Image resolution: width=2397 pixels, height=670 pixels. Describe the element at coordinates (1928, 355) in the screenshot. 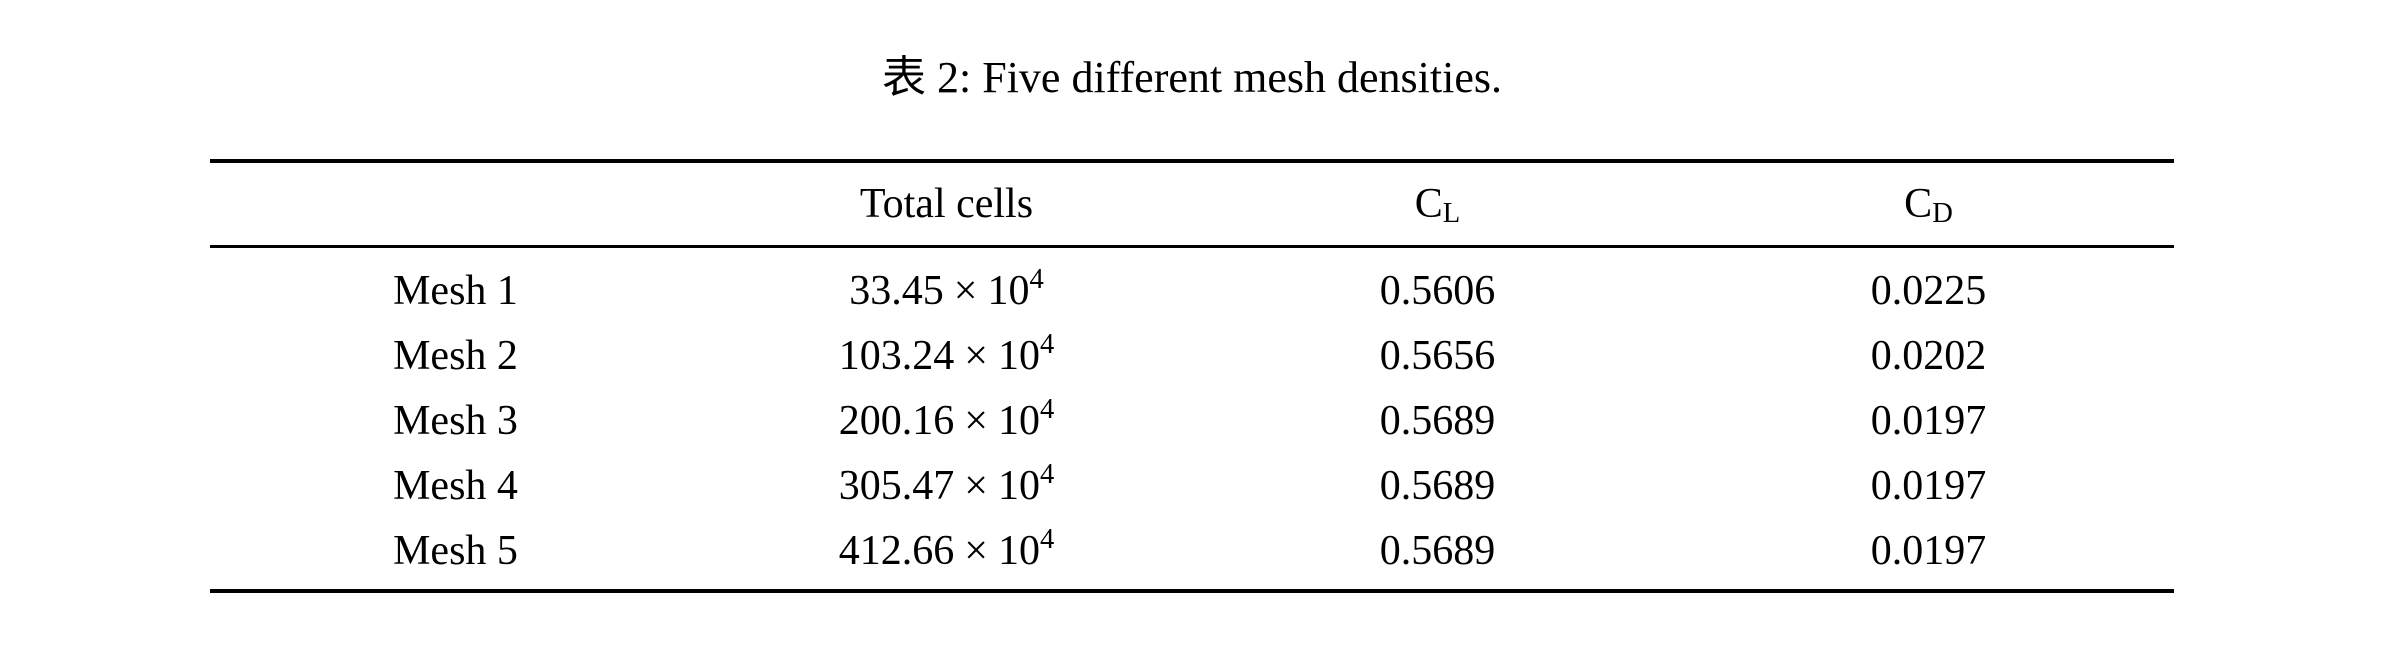

I see `cd-value: 0.0202` at that location.